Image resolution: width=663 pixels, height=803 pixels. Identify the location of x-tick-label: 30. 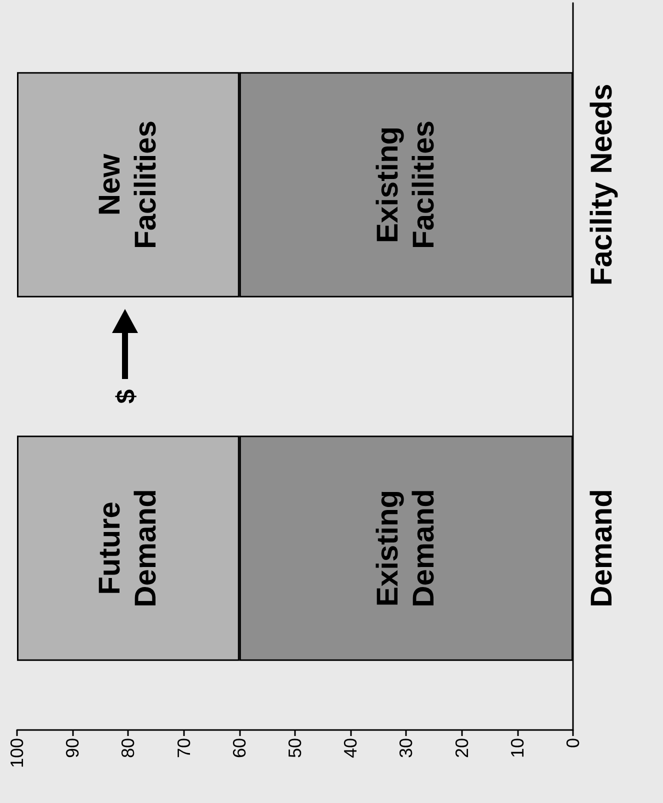
(406, 748).